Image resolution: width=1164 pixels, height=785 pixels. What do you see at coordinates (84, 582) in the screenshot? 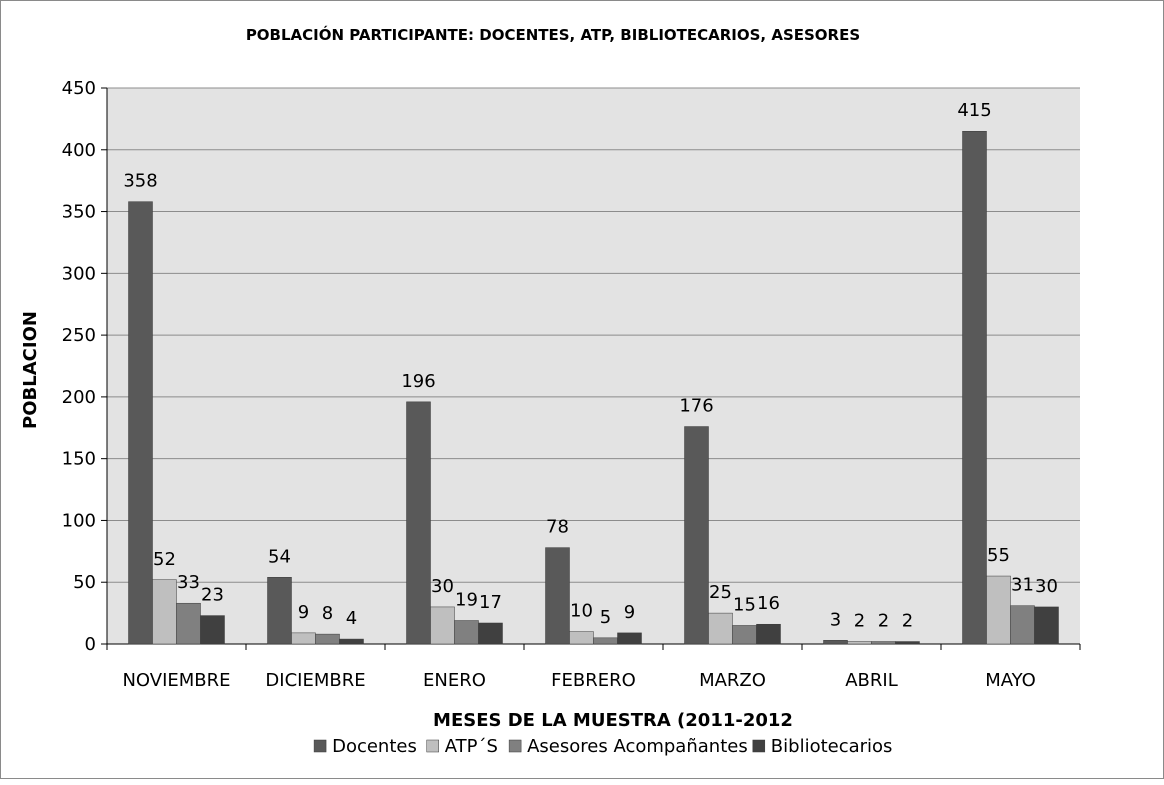
I see `y-tick-label: 50` at bounding box center [84, 582].